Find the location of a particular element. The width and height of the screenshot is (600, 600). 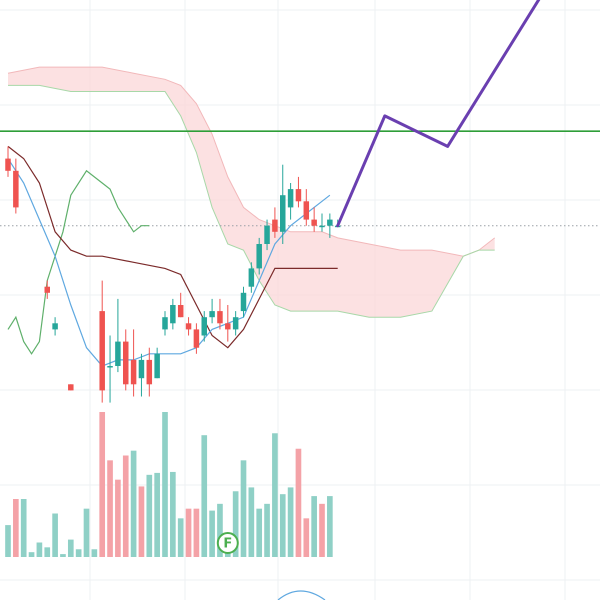

oscillator-curve is located at coordinates (301, 595).